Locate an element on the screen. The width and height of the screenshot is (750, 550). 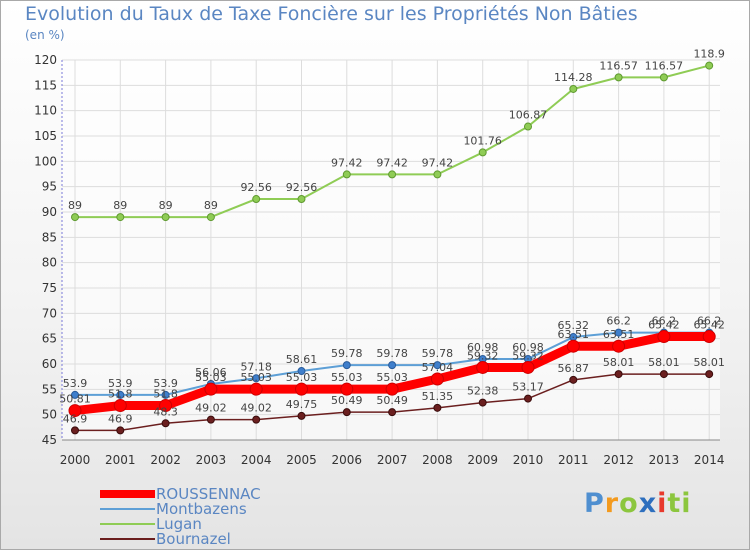
legend-label-roussennac: ROUSSENNAC is located at coordinates (208, 494).